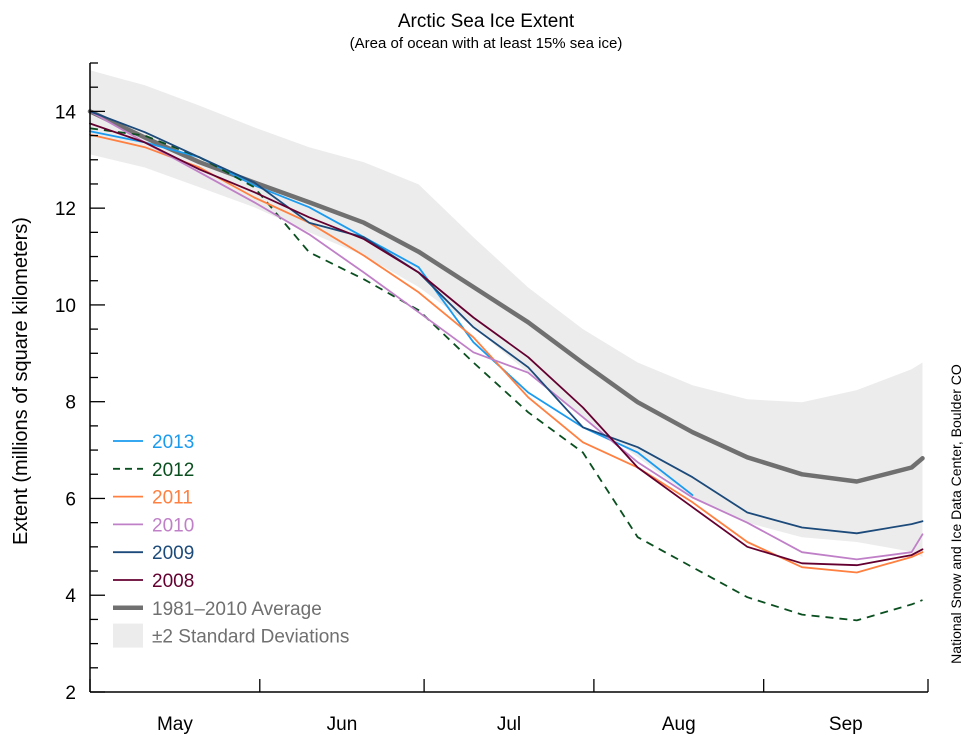 The image size is (972, 743). Describe the element at coordinates (70, 693) in the screenshot. I see `y-tick-label: 2` at that location.